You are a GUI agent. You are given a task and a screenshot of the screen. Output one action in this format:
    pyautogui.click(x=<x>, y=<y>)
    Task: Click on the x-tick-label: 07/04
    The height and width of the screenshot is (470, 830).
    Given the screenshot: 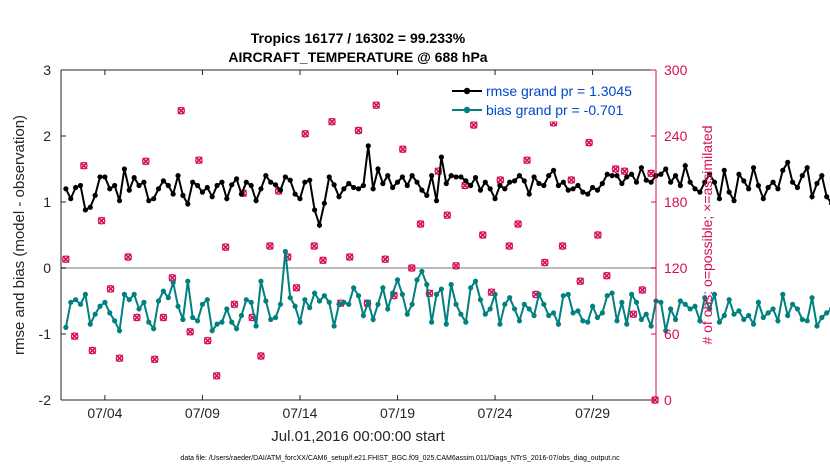 What is the action you would take?
    pyautogui.click(x=104, y=413)
    